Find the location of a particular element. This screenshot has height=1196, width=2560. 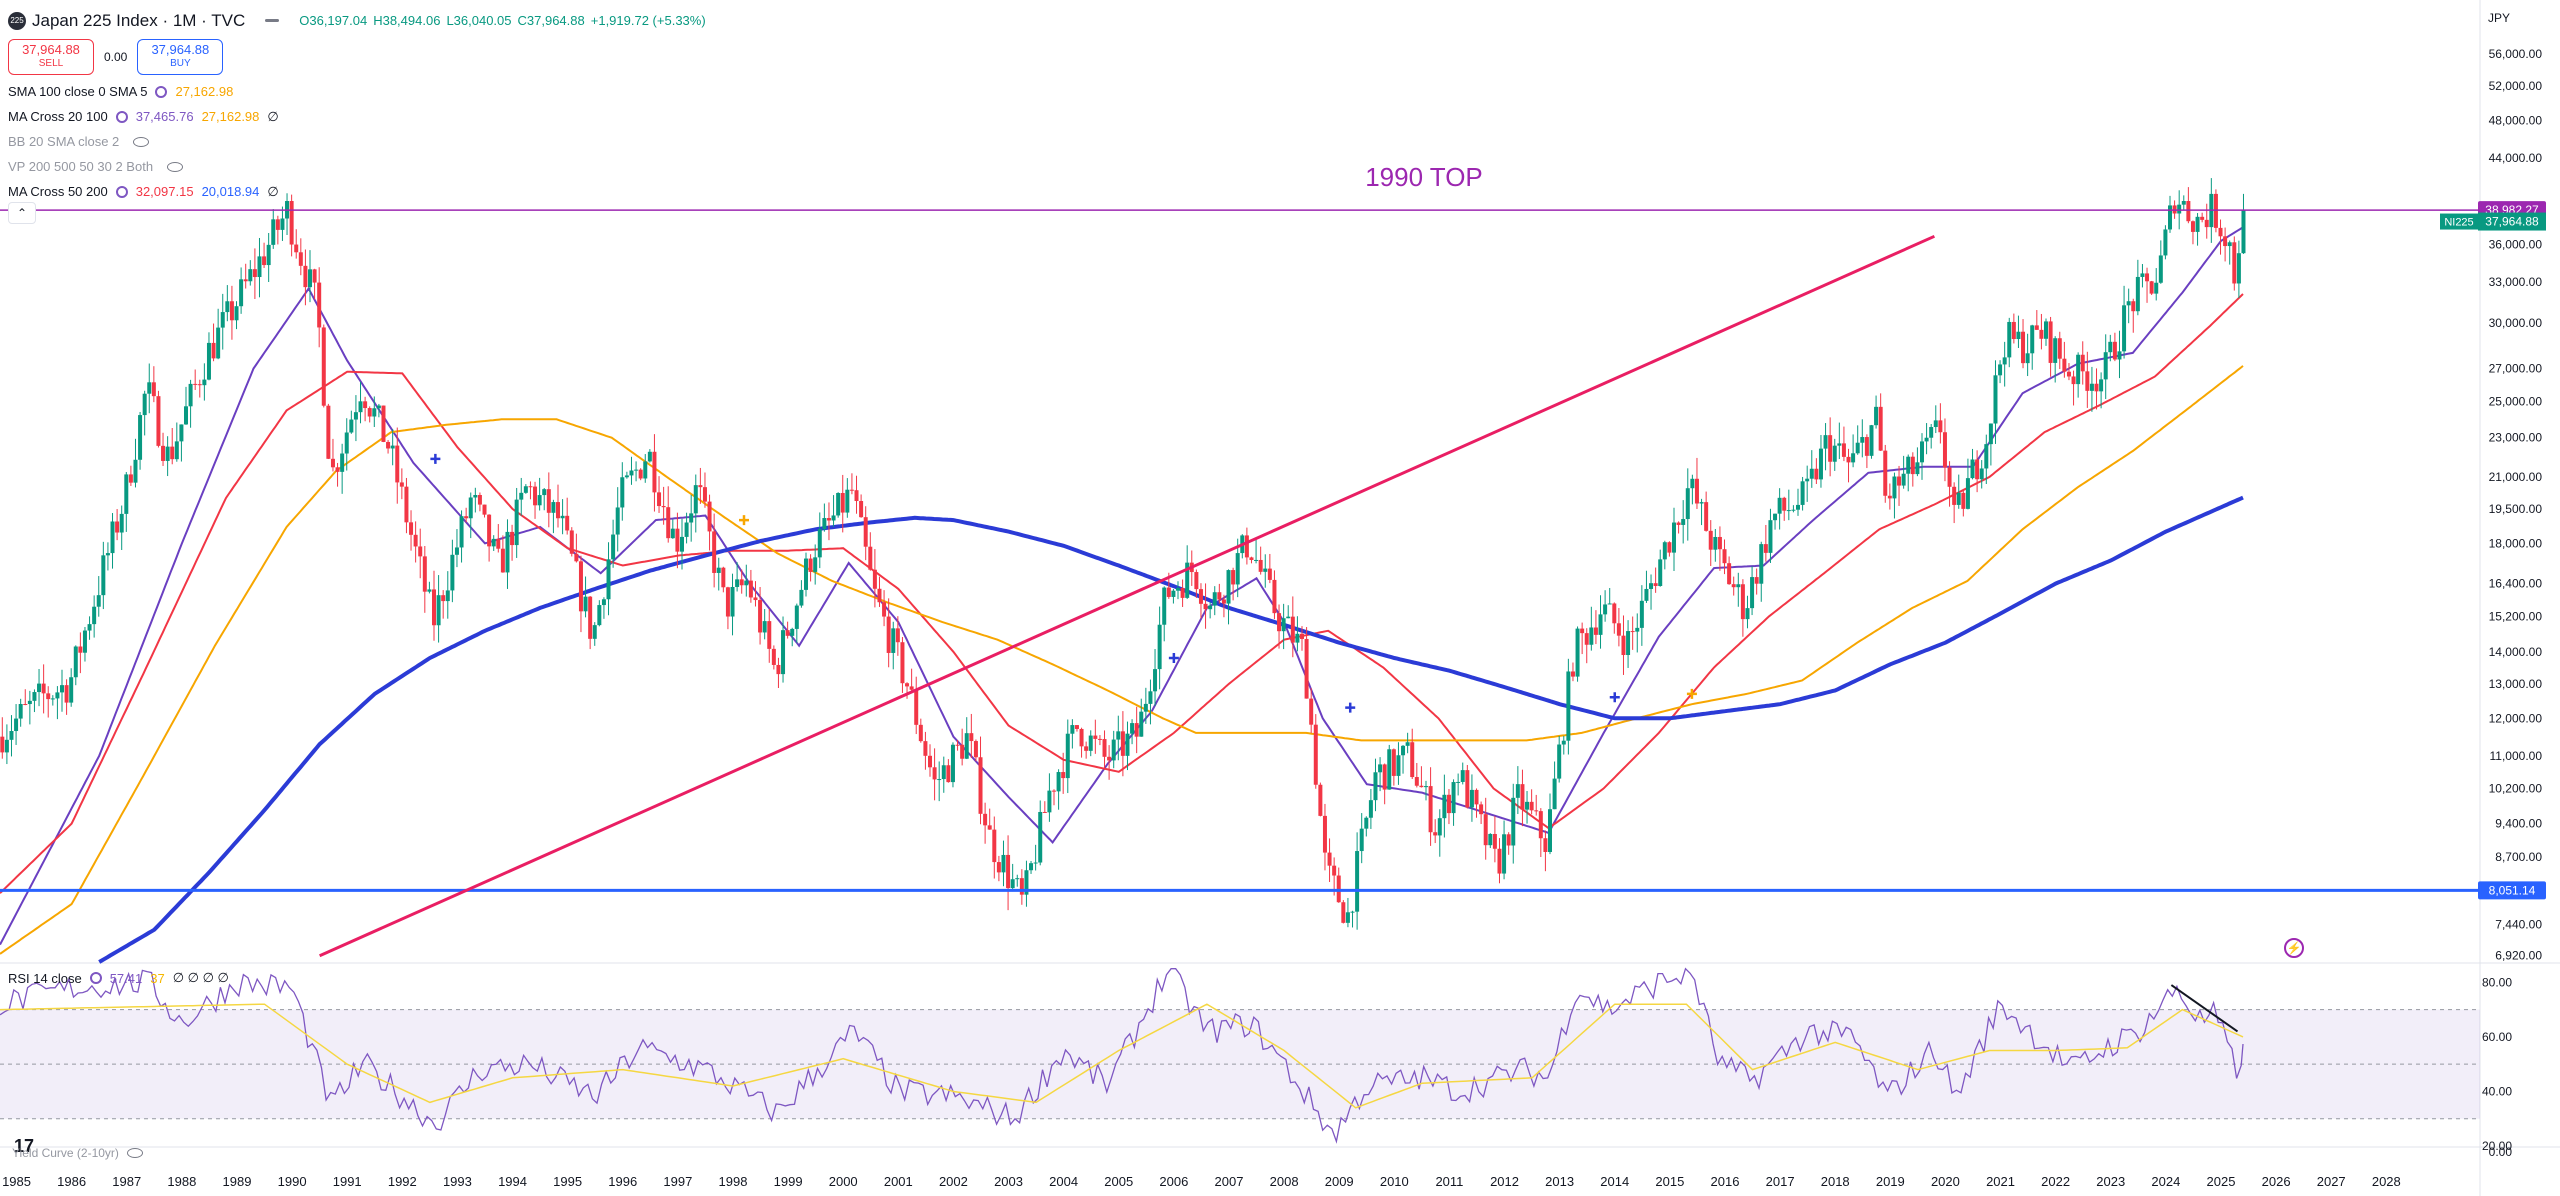

x-tick-label: 2026 is located at coordinates (2276, 1181).